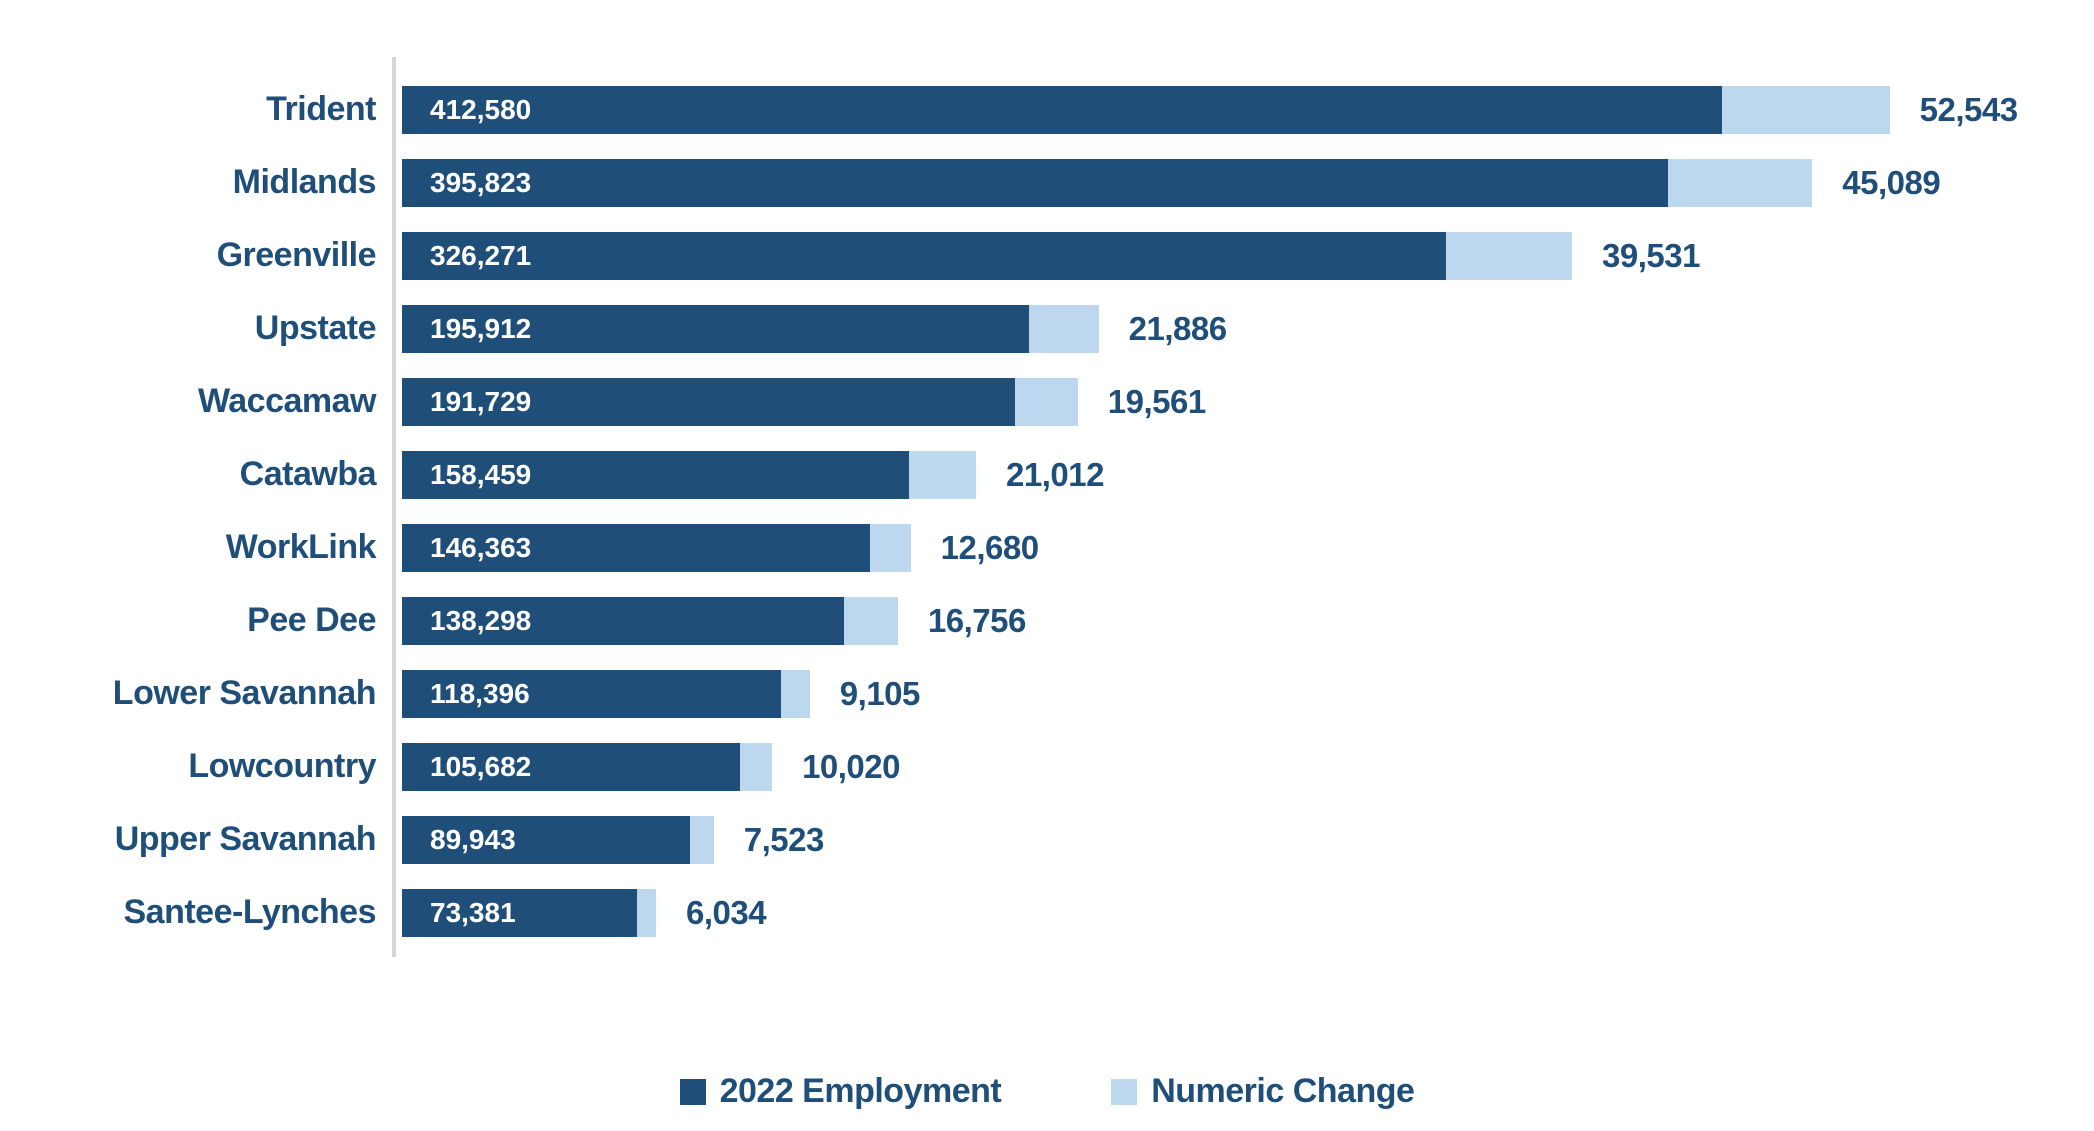  What do you see at coordinates (1062, 109) in the screenshot?
I see `employment-bar: 412,580` at bounding box center [1062, 109].